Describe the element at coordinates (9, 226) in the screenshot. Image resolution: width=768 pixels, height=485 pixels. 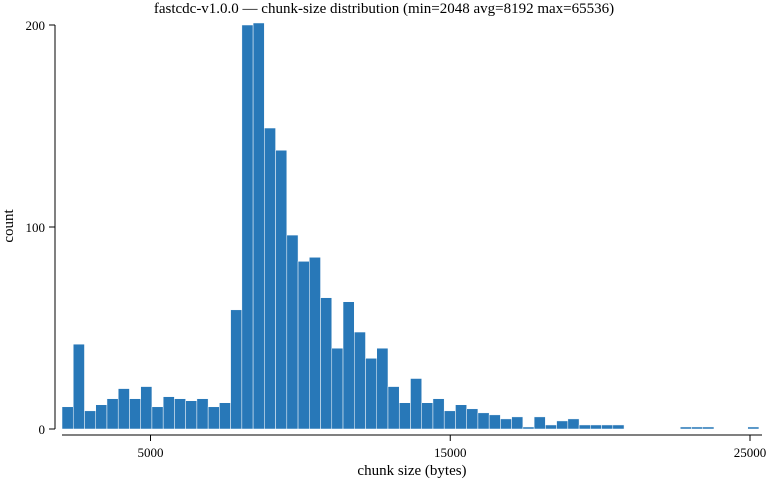
I see `y-axis-label: count` at that location.